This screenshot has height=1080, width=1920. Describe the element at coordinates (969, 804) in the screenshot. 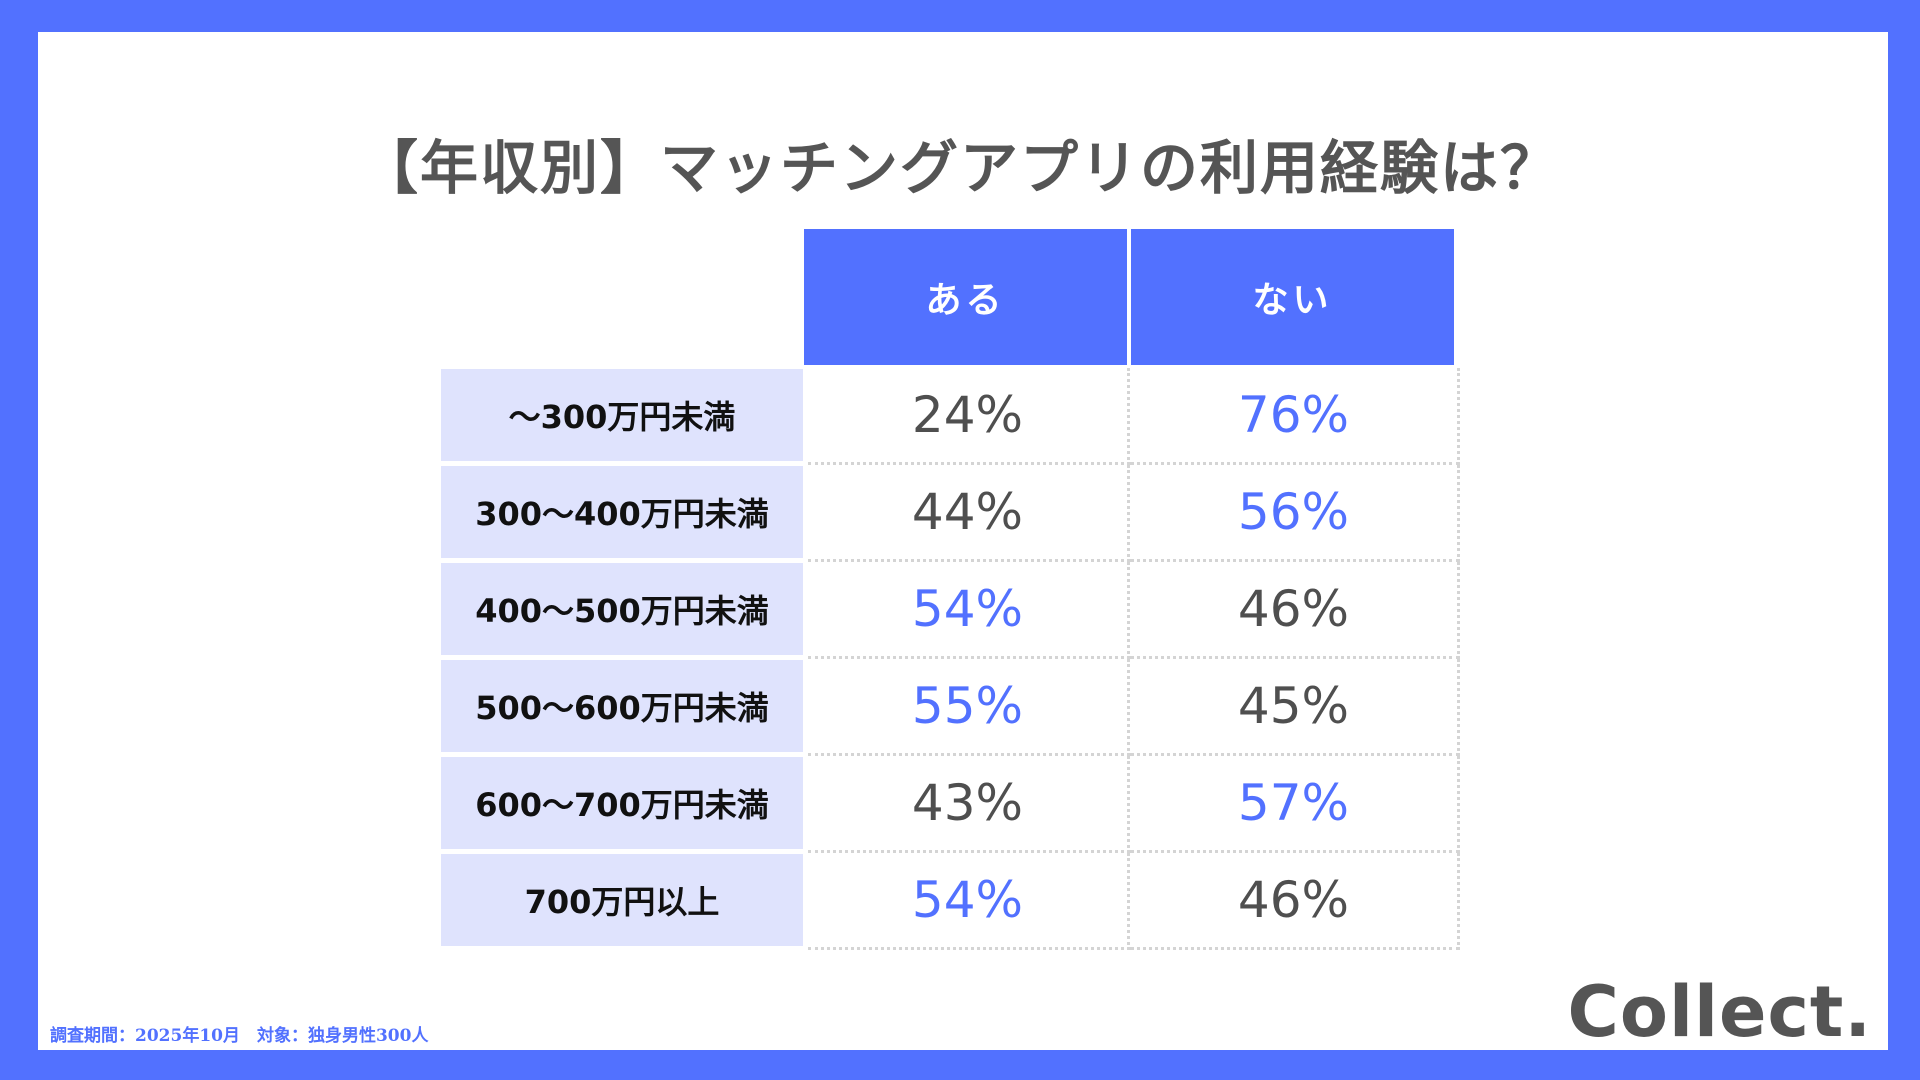

I see `value-cell-aru: 43%` at that location.